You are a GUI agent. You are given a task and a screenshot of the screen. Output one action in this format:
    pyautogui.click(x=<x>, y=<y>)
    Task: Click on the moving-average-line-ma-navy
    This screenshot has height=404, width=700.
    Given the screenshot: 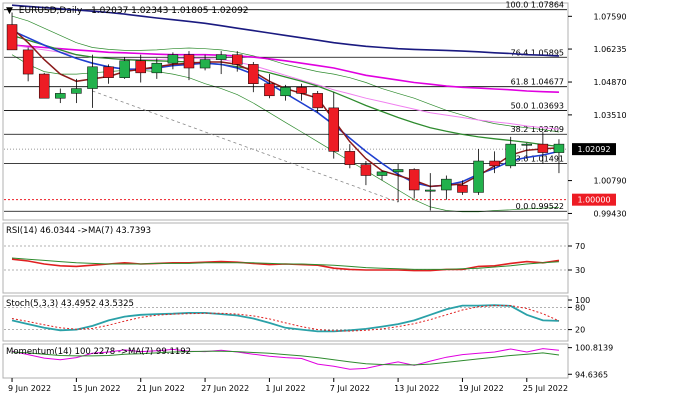 What is the action you would take?
    pyautogui.click(x=285, y=30)
    